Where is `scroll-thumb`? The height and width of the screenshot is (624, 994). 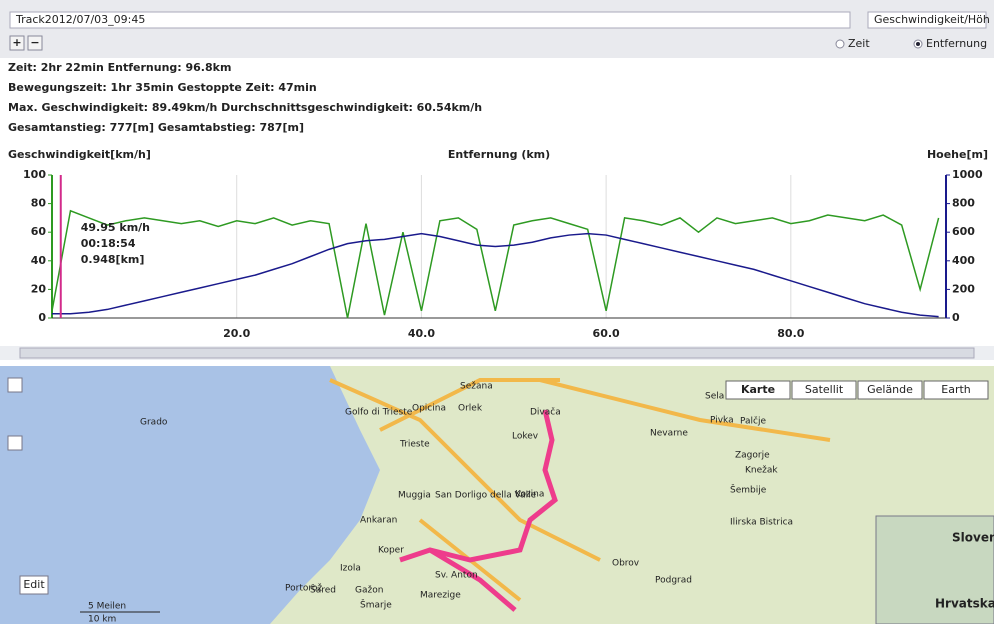
scroll-thumb is located at coordinates (497, 353).